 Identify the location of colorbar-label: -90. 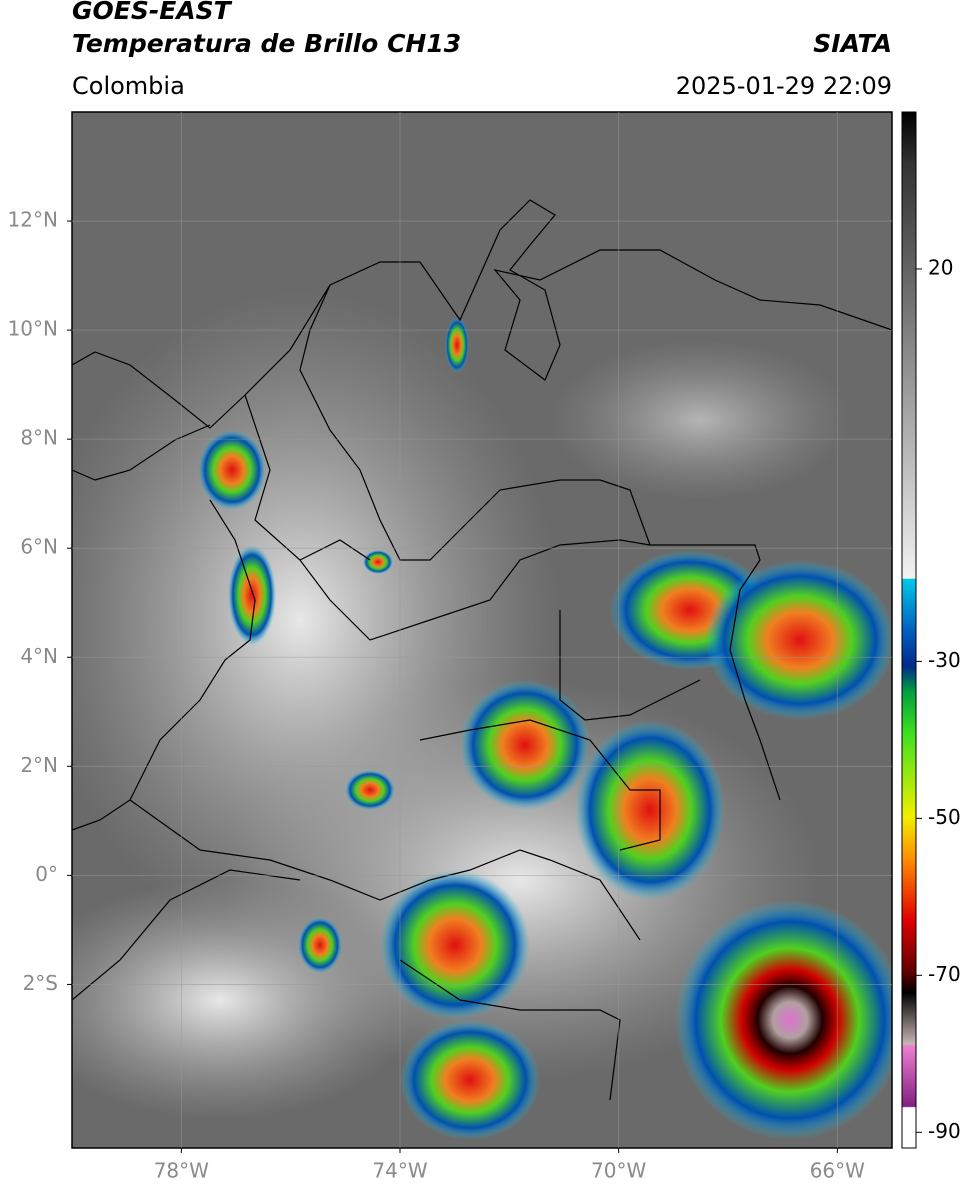
(944, 1131).